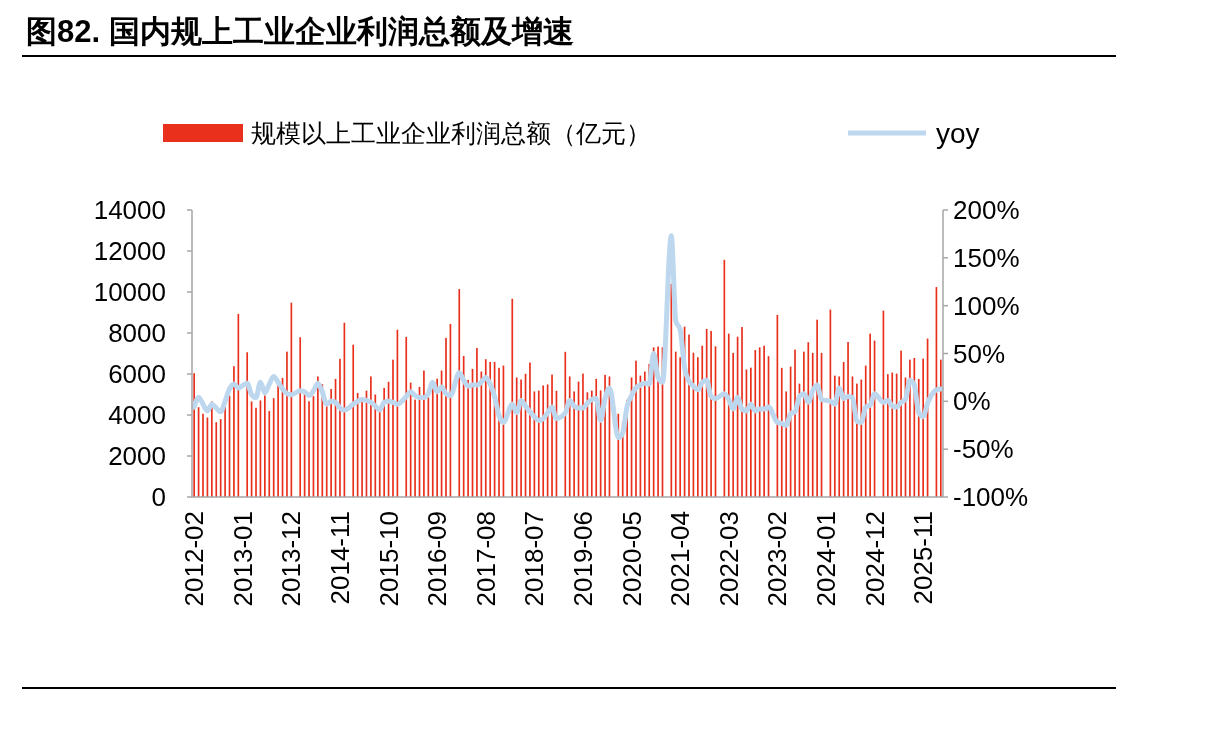 The height and width of the screenshot is (746, 1216). Describe the element at coordinates (983, 449) in the screenshot. I see `y2-tick-label: -50%` at that location.